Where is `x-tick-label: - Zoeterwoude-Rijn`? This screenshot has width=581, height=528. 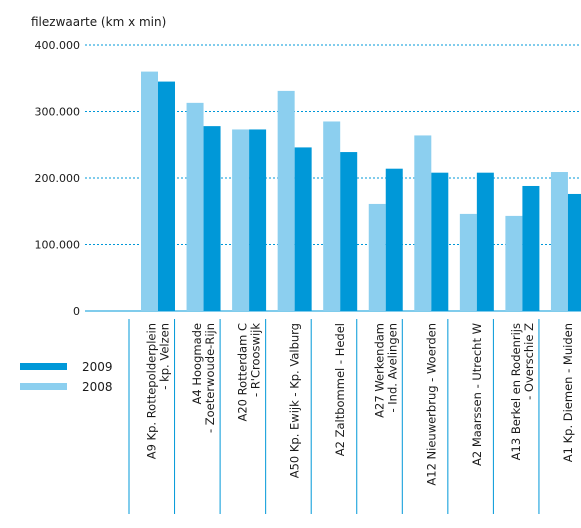
x-tick-label: - Zoeterwoude-Rijn is located at coordinates (210, 378).